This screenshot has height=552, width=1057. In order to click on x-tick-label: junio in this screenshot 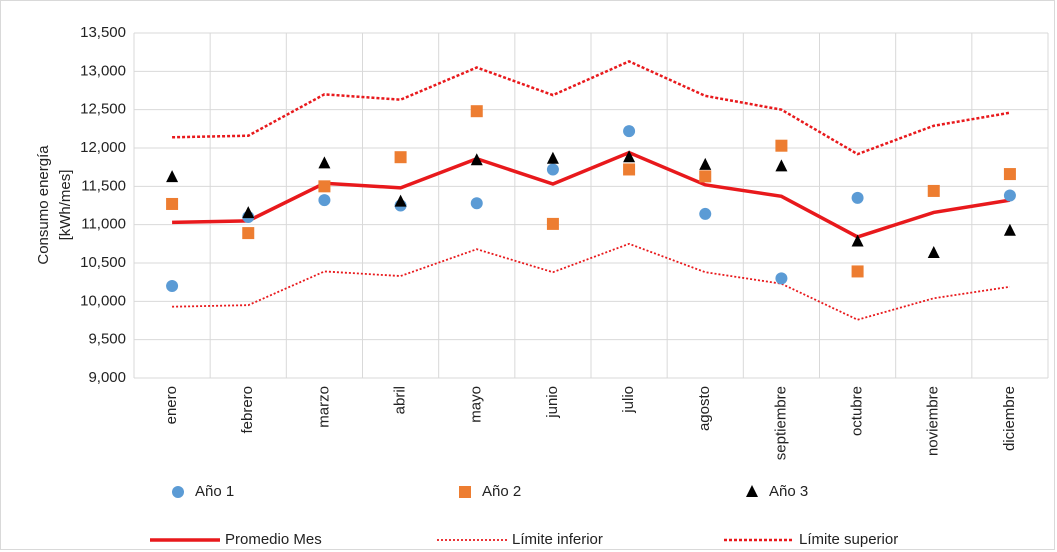, I will do `click(552, 402)`.